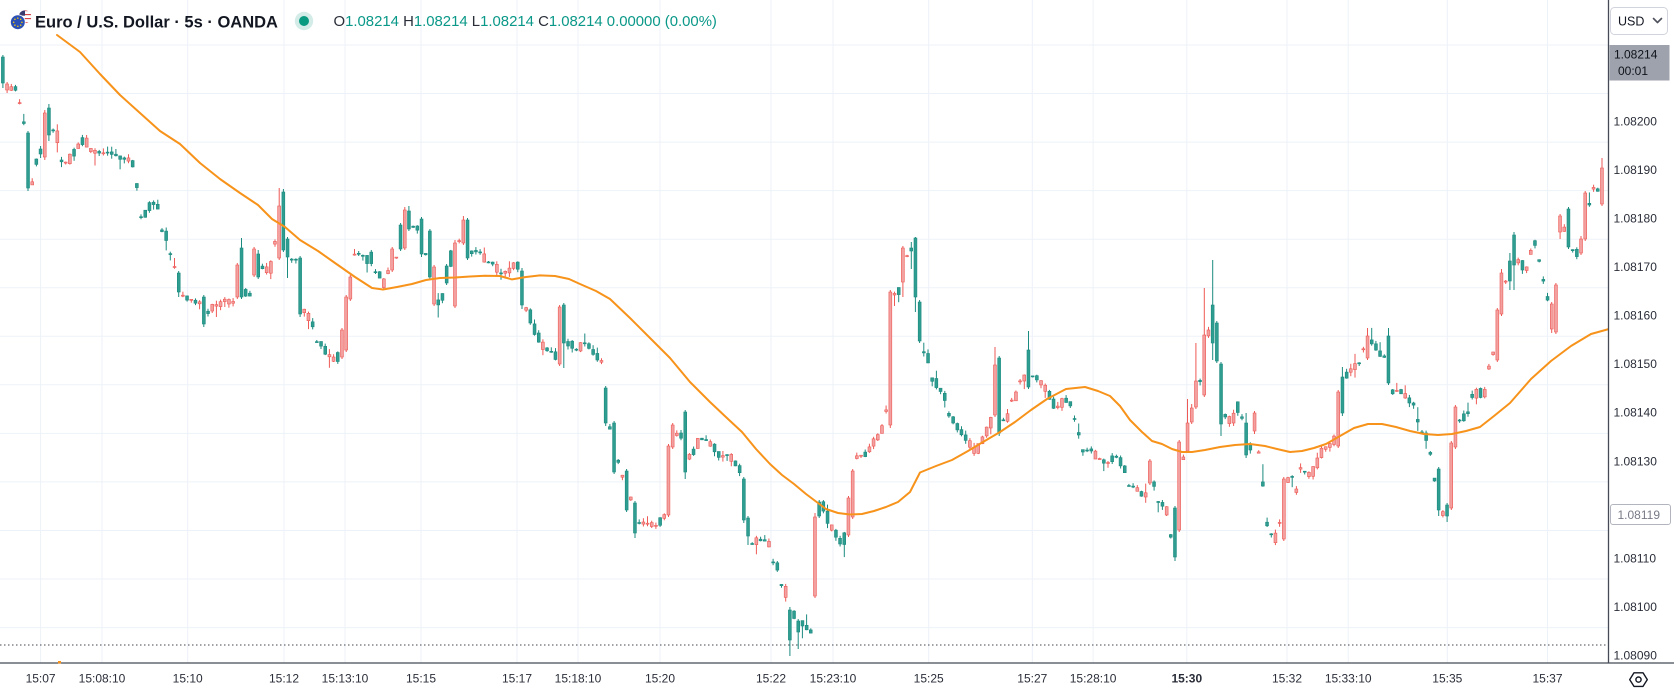  Describe the element at coordinates (1636, 122) in the screenshot. I see `svg-text: 1.08200` at that location.